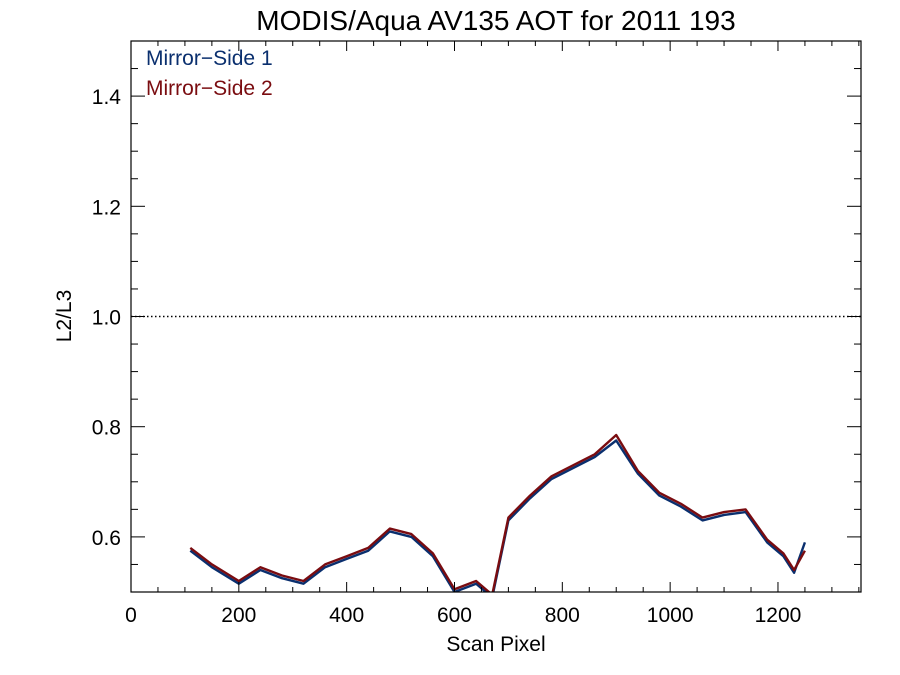 The image size is (900, 675). I want to click on x-tick-label: 200, so click(238, 615).